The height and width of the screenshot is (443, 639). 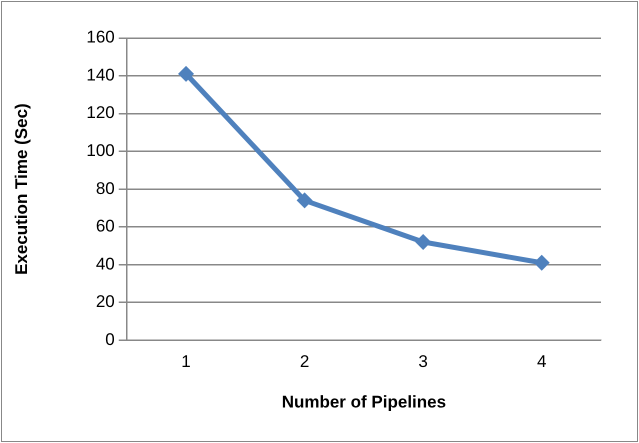 What do you see at coordinates (105, 188) in the screenshot?
I see `y-tick-label: 80` at bounding box center [105, 188].